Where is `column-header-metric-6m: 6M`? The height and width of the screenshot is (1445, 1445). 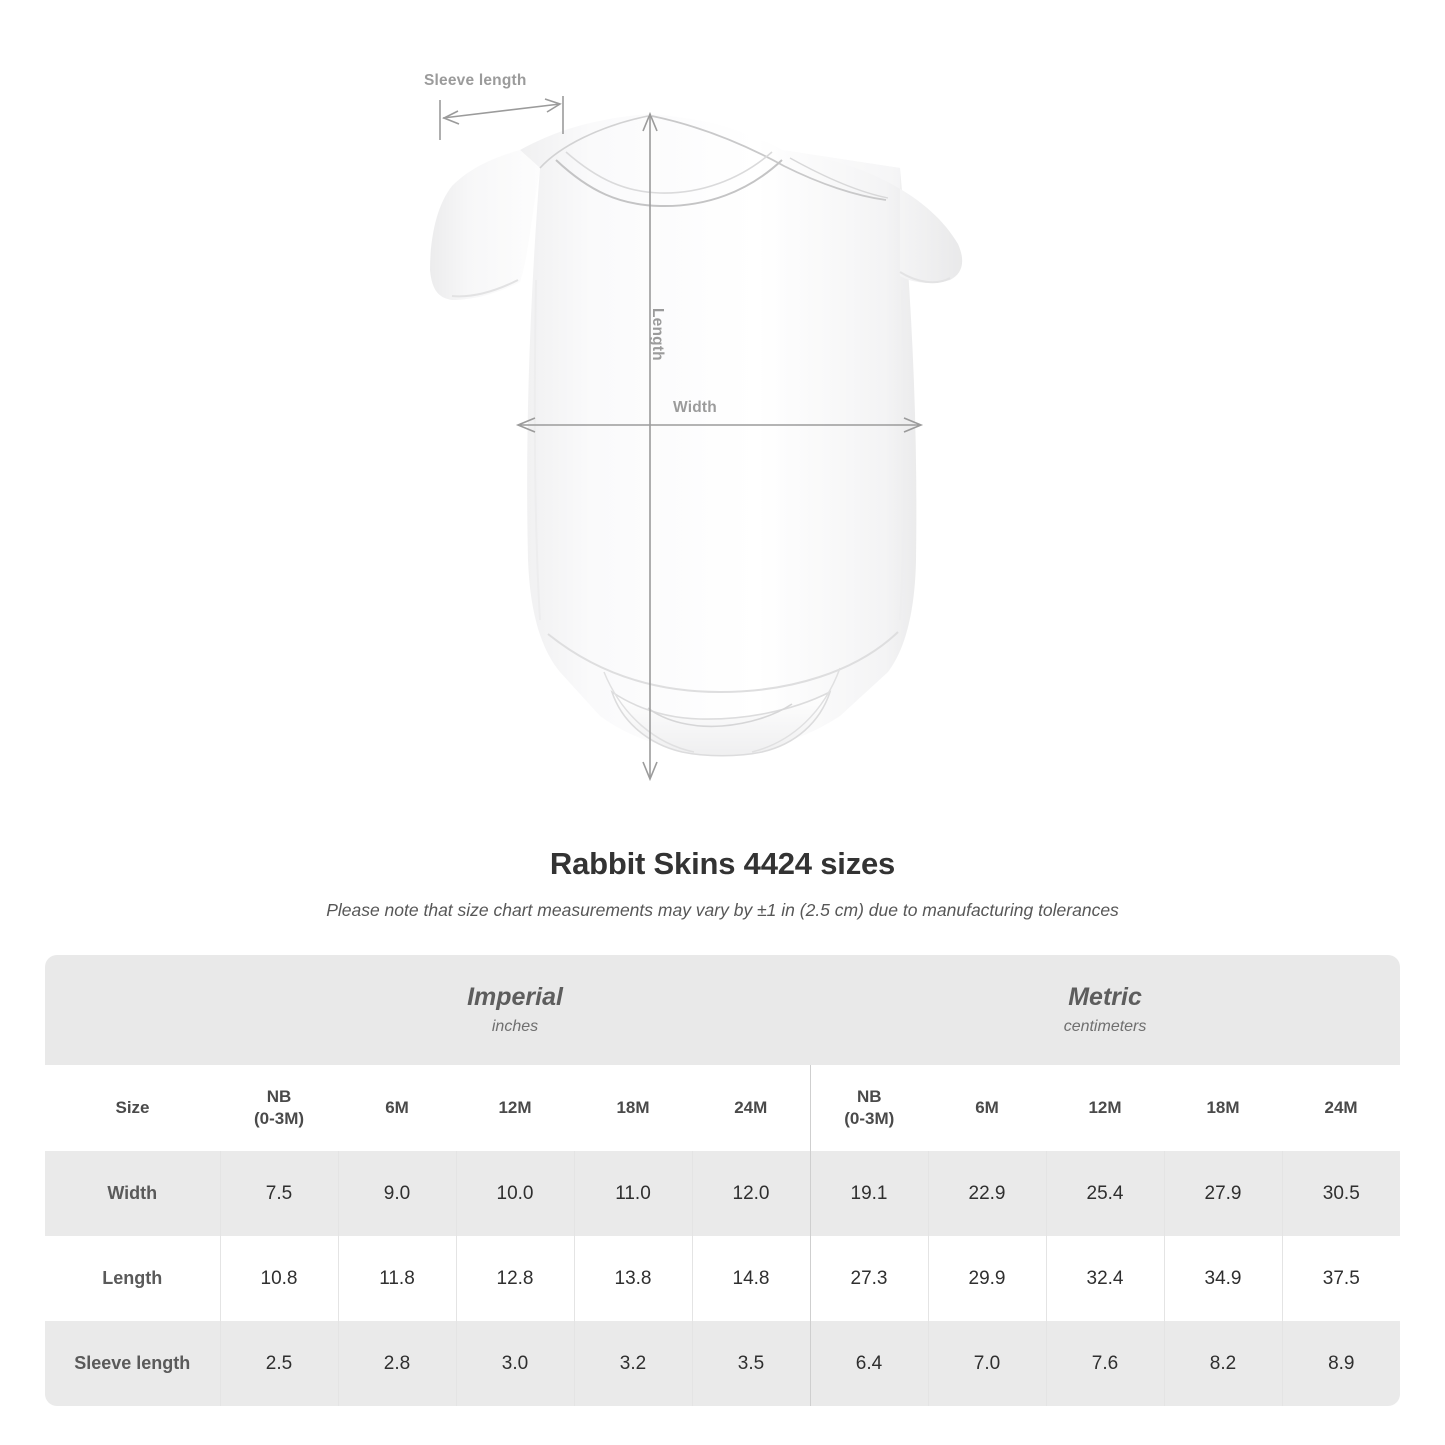 column-header-metric-6m: 6M is located at coordinates (987, 1108).